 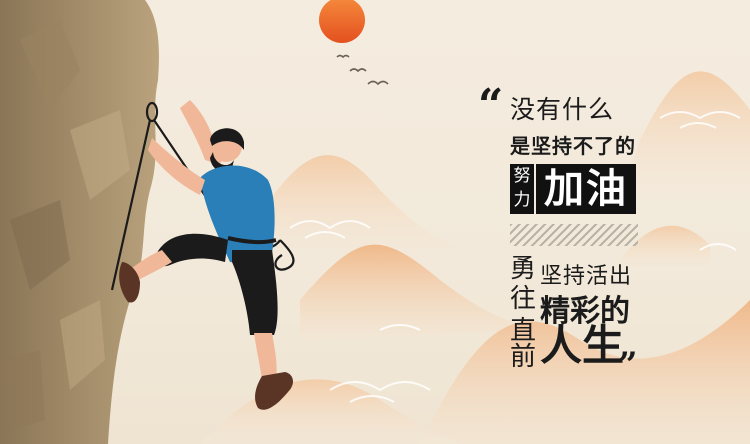 What do you see at coordinates (523, 299) in the screenshot?
I see `quote-col-char-2: 往` at bounding box center [523, 299].